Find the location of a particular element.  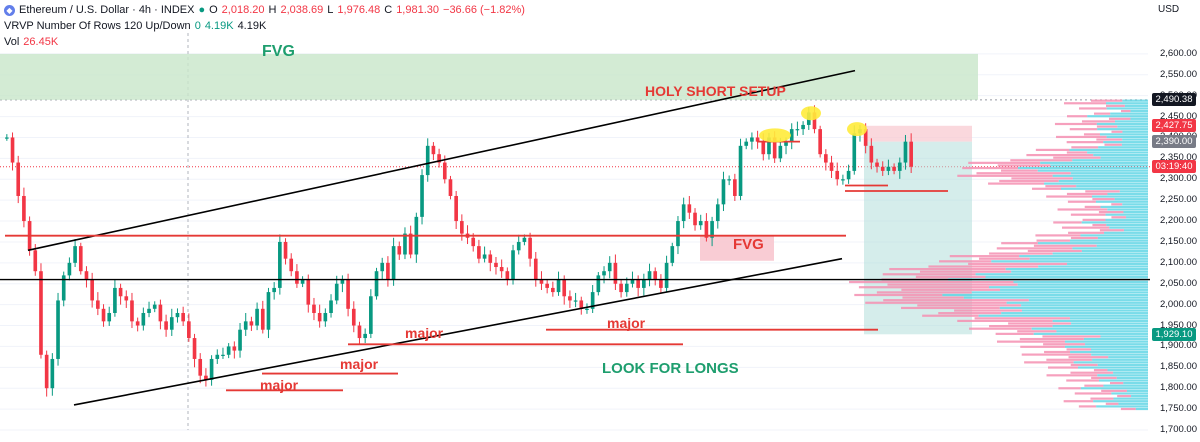

major-label-1: major is located at coordinates (279, 385).